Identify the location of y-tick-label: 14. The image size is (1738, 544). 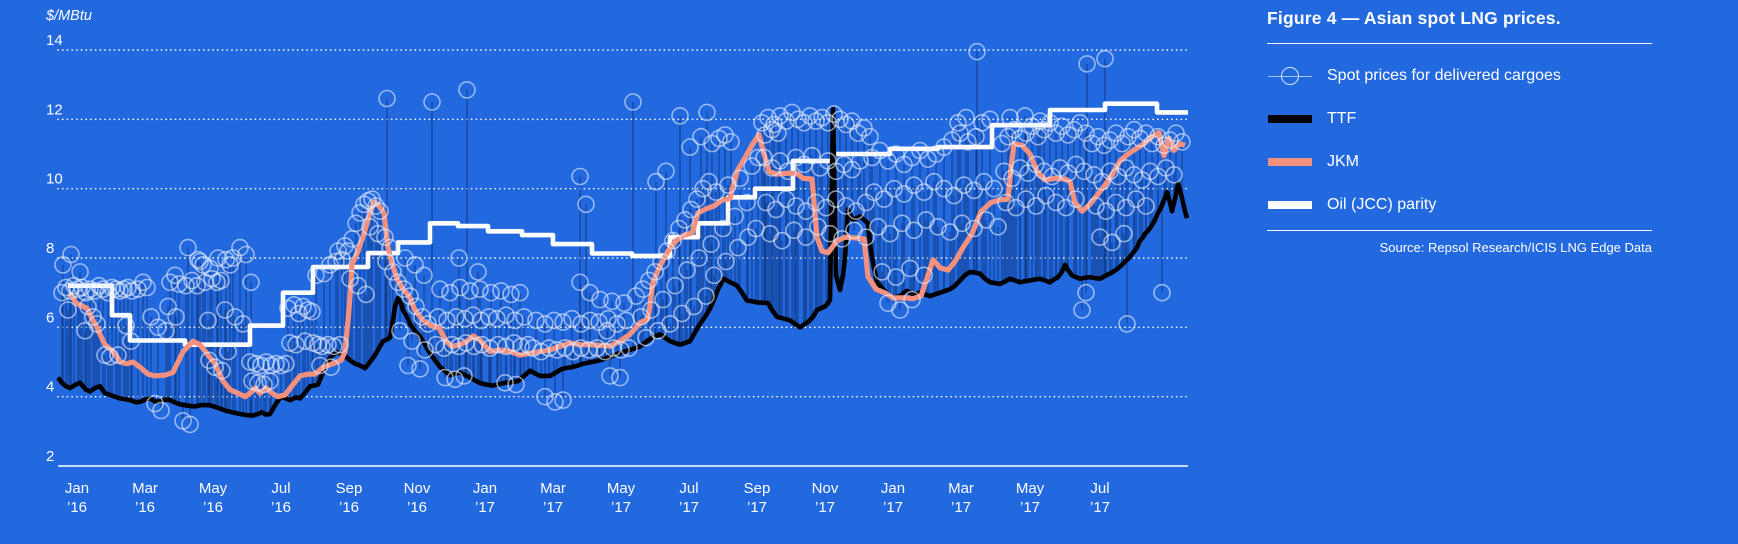
(54, 40).